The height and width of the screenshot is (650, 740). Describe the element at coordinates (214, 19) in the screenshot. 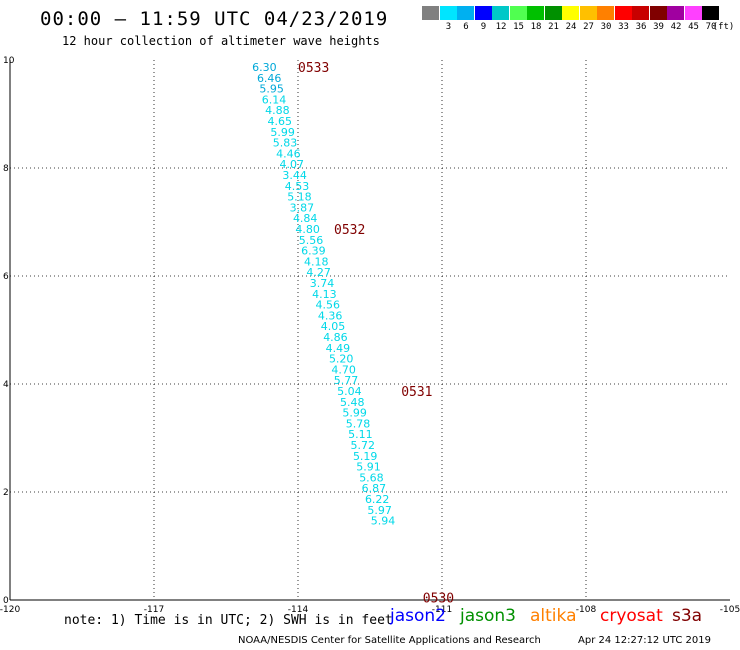

I see `map-title: 00:00 – 11:59 UTC 04/23/2019` at that location.